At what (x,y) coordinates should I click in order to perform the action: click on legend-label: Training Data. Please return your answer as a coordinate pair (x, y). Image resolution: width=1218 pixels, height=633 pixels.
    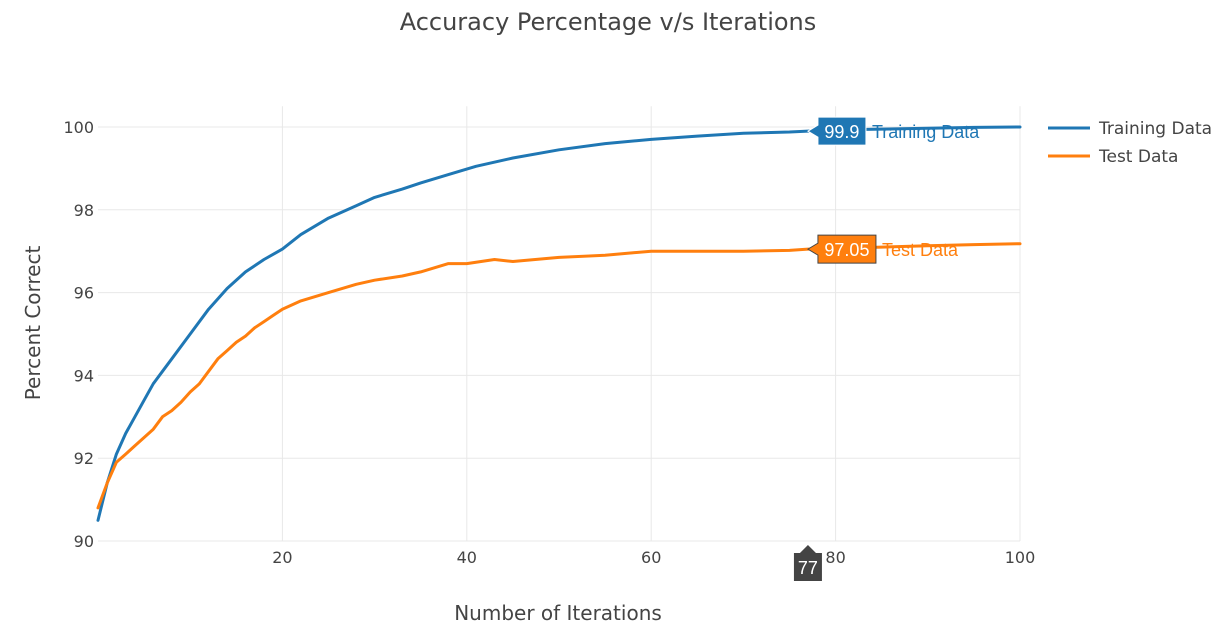
    Looking at the image, I should click on (1155, 129).